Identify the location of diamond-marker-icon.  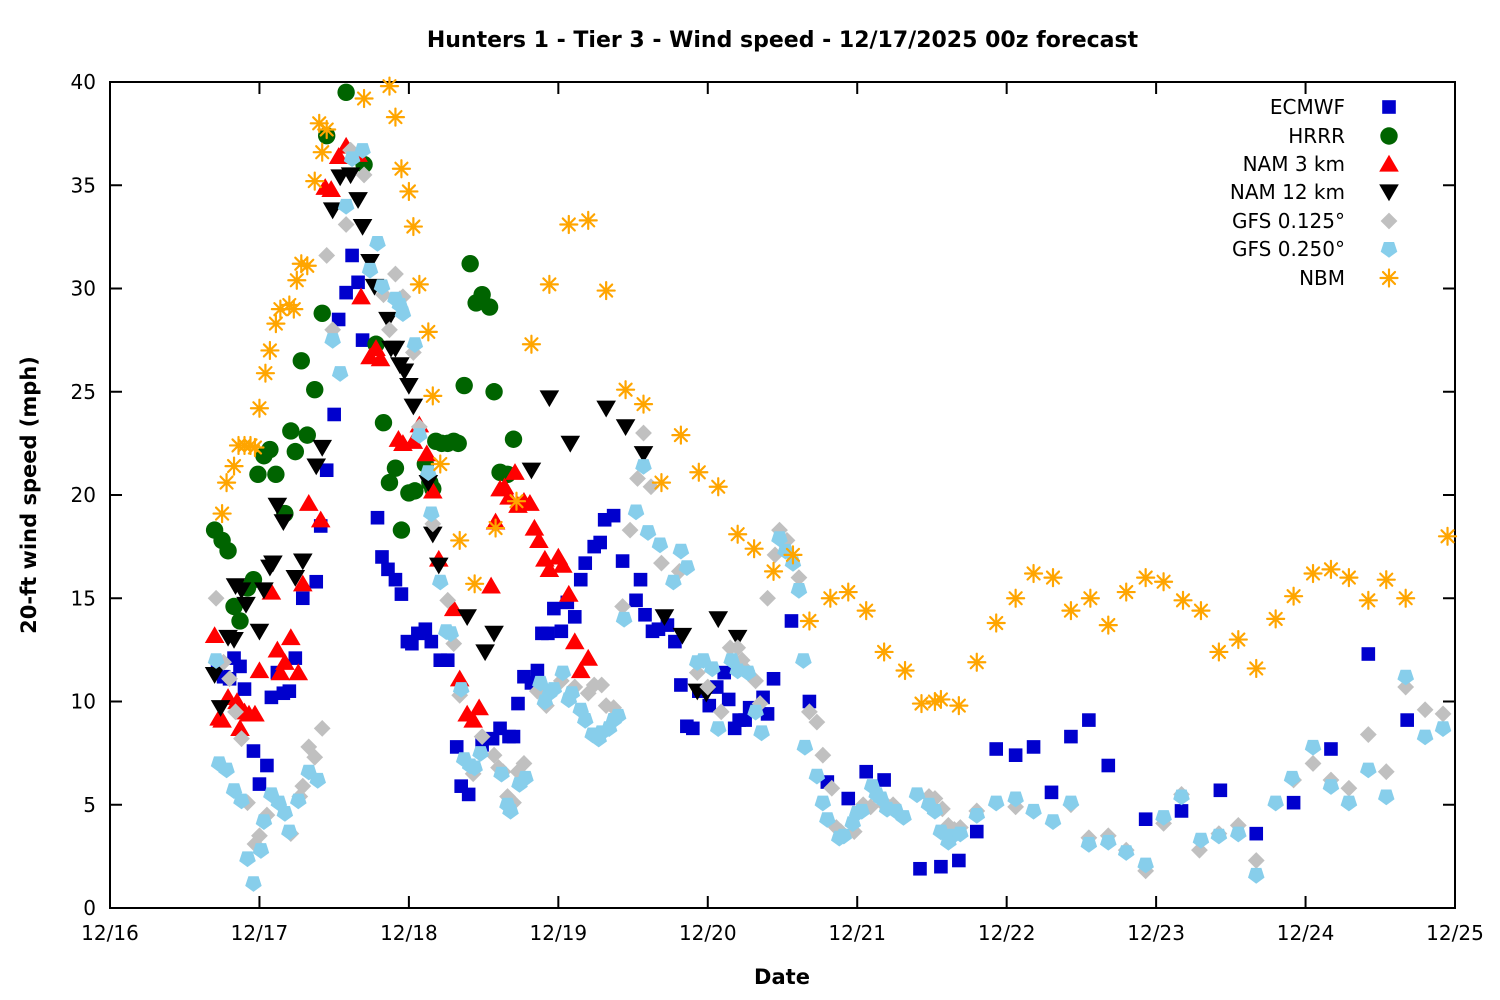
(1389, 221).